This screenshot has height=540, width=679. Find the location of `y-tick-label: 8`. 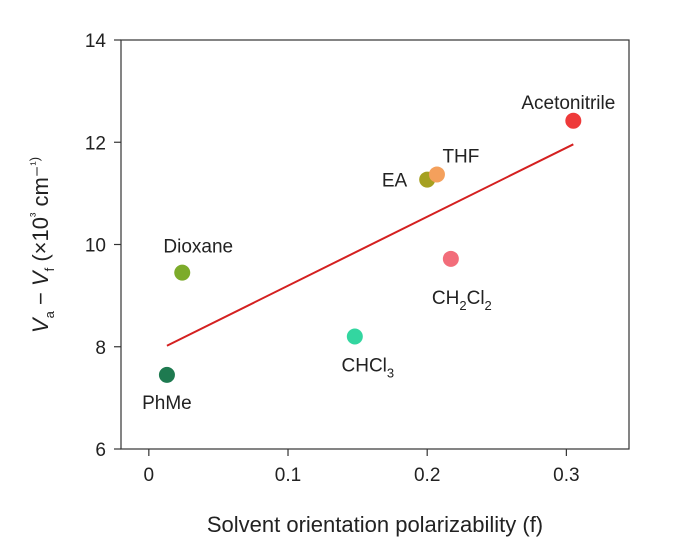

y-tick-label: 8 is located at coordinates (100, 348).